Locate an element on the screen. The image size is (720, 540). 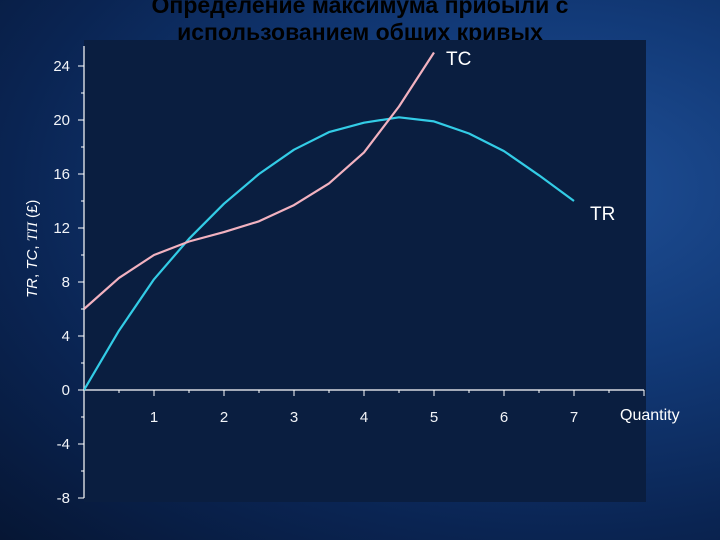
y-axis-title: TR, TC, TΠ (£) is located at coordinates (32, 249).